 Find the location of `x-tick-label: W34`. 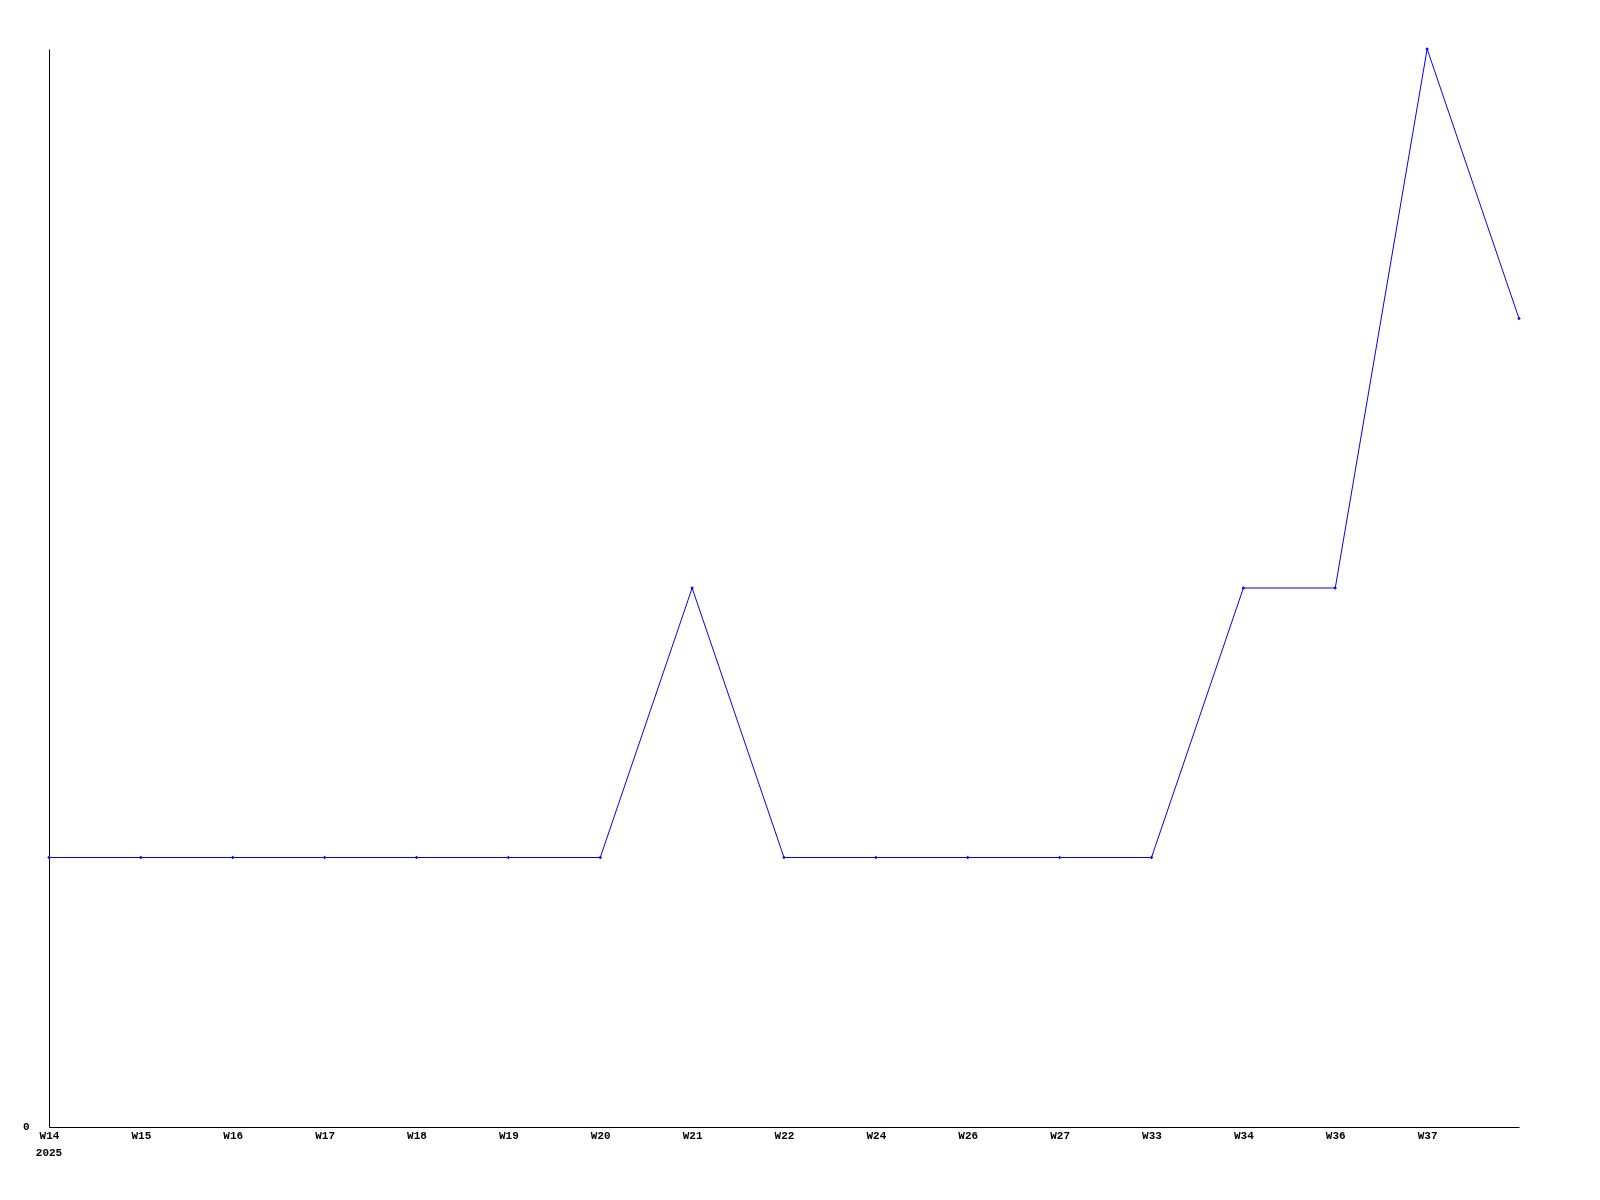

x-tick-label: W34 is located at coordinates (1244, 1135).